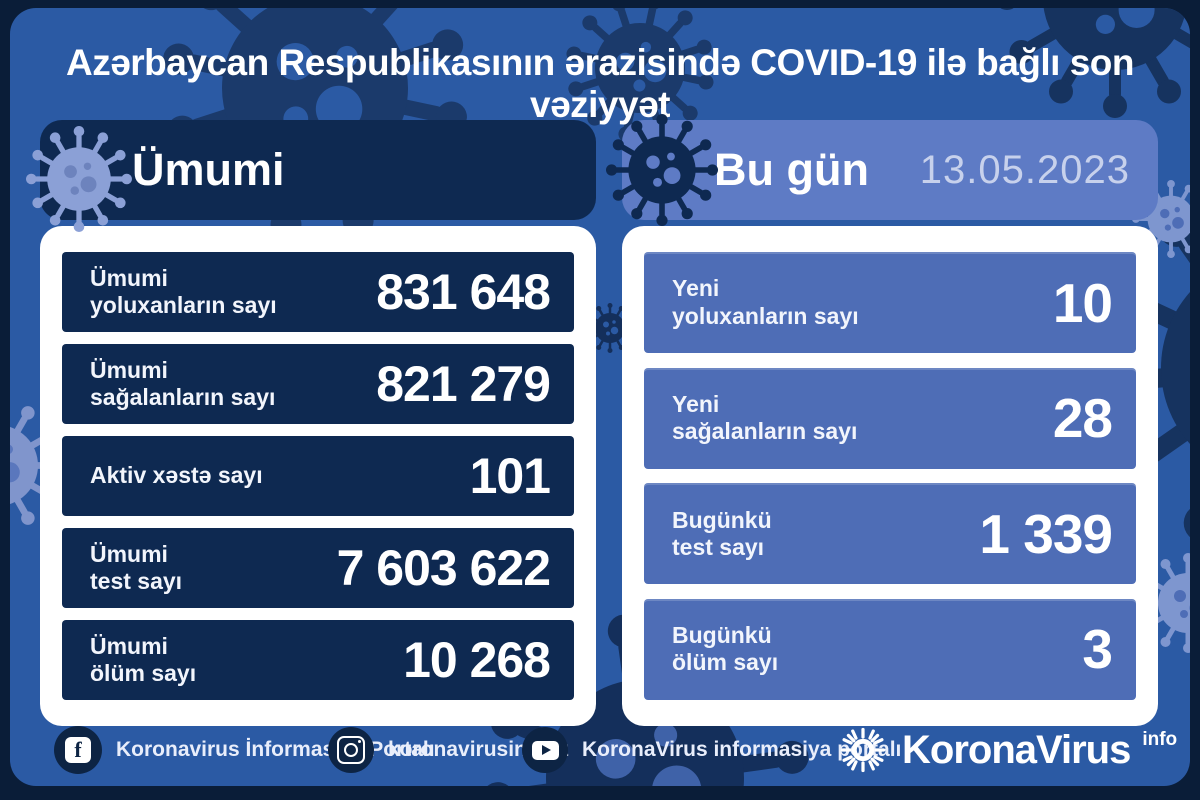 This screenshot has width=1200, height=800. I want to click on virus-logo-icon, so click(863, 750).